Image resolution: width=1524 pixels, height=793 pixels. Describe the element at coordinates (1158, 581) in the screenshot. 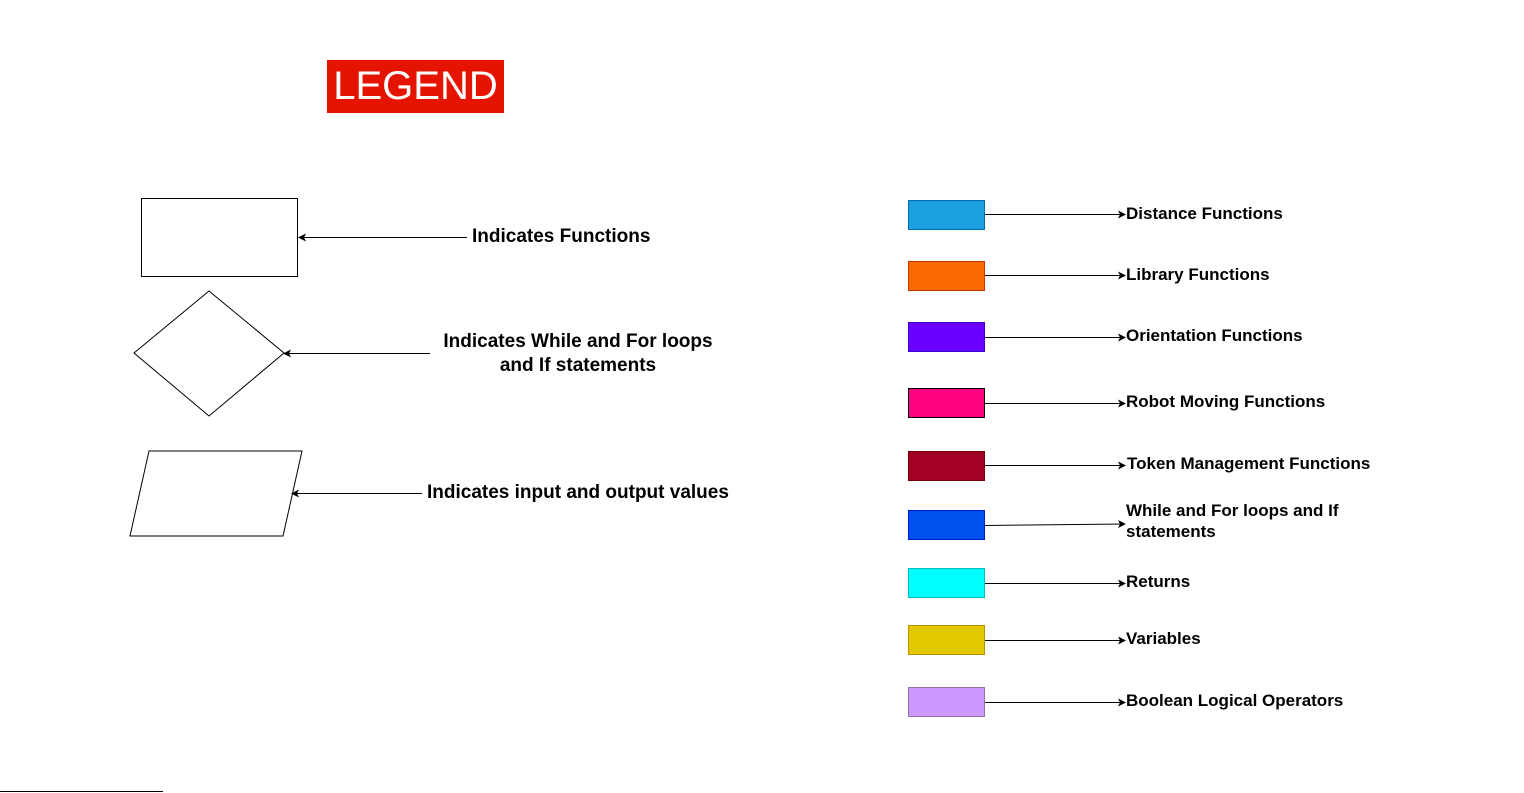

I see `color-label-returns: Returns` at that location.